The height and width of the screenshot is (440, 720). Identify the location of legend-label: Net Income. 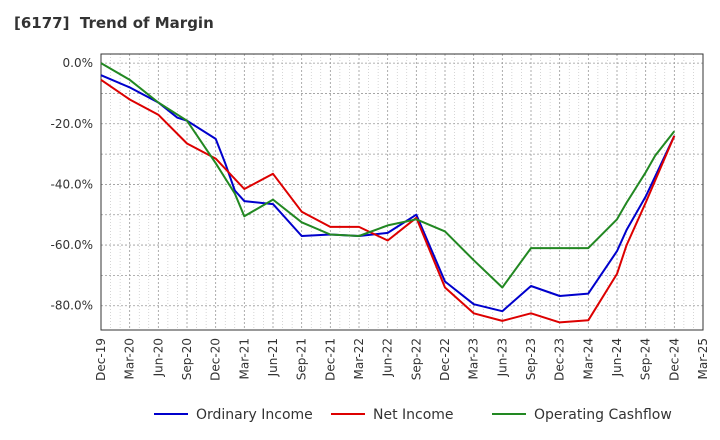
(413, 415).